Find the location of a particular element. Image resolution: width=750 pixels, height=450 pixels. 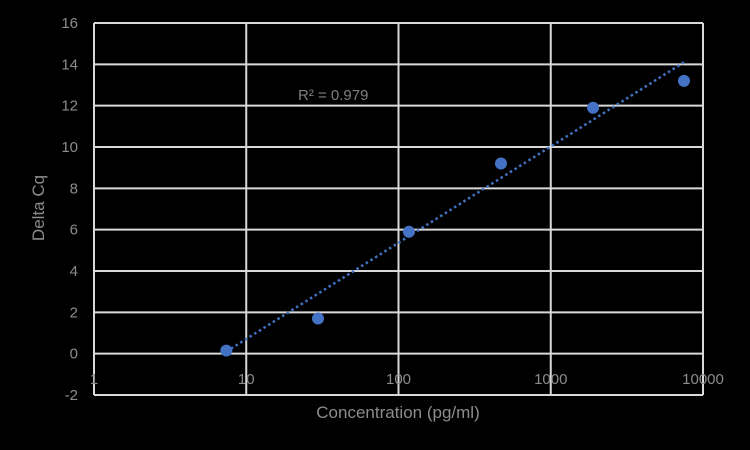

y-tick-label: 2 is located at coordinates (74, 312).